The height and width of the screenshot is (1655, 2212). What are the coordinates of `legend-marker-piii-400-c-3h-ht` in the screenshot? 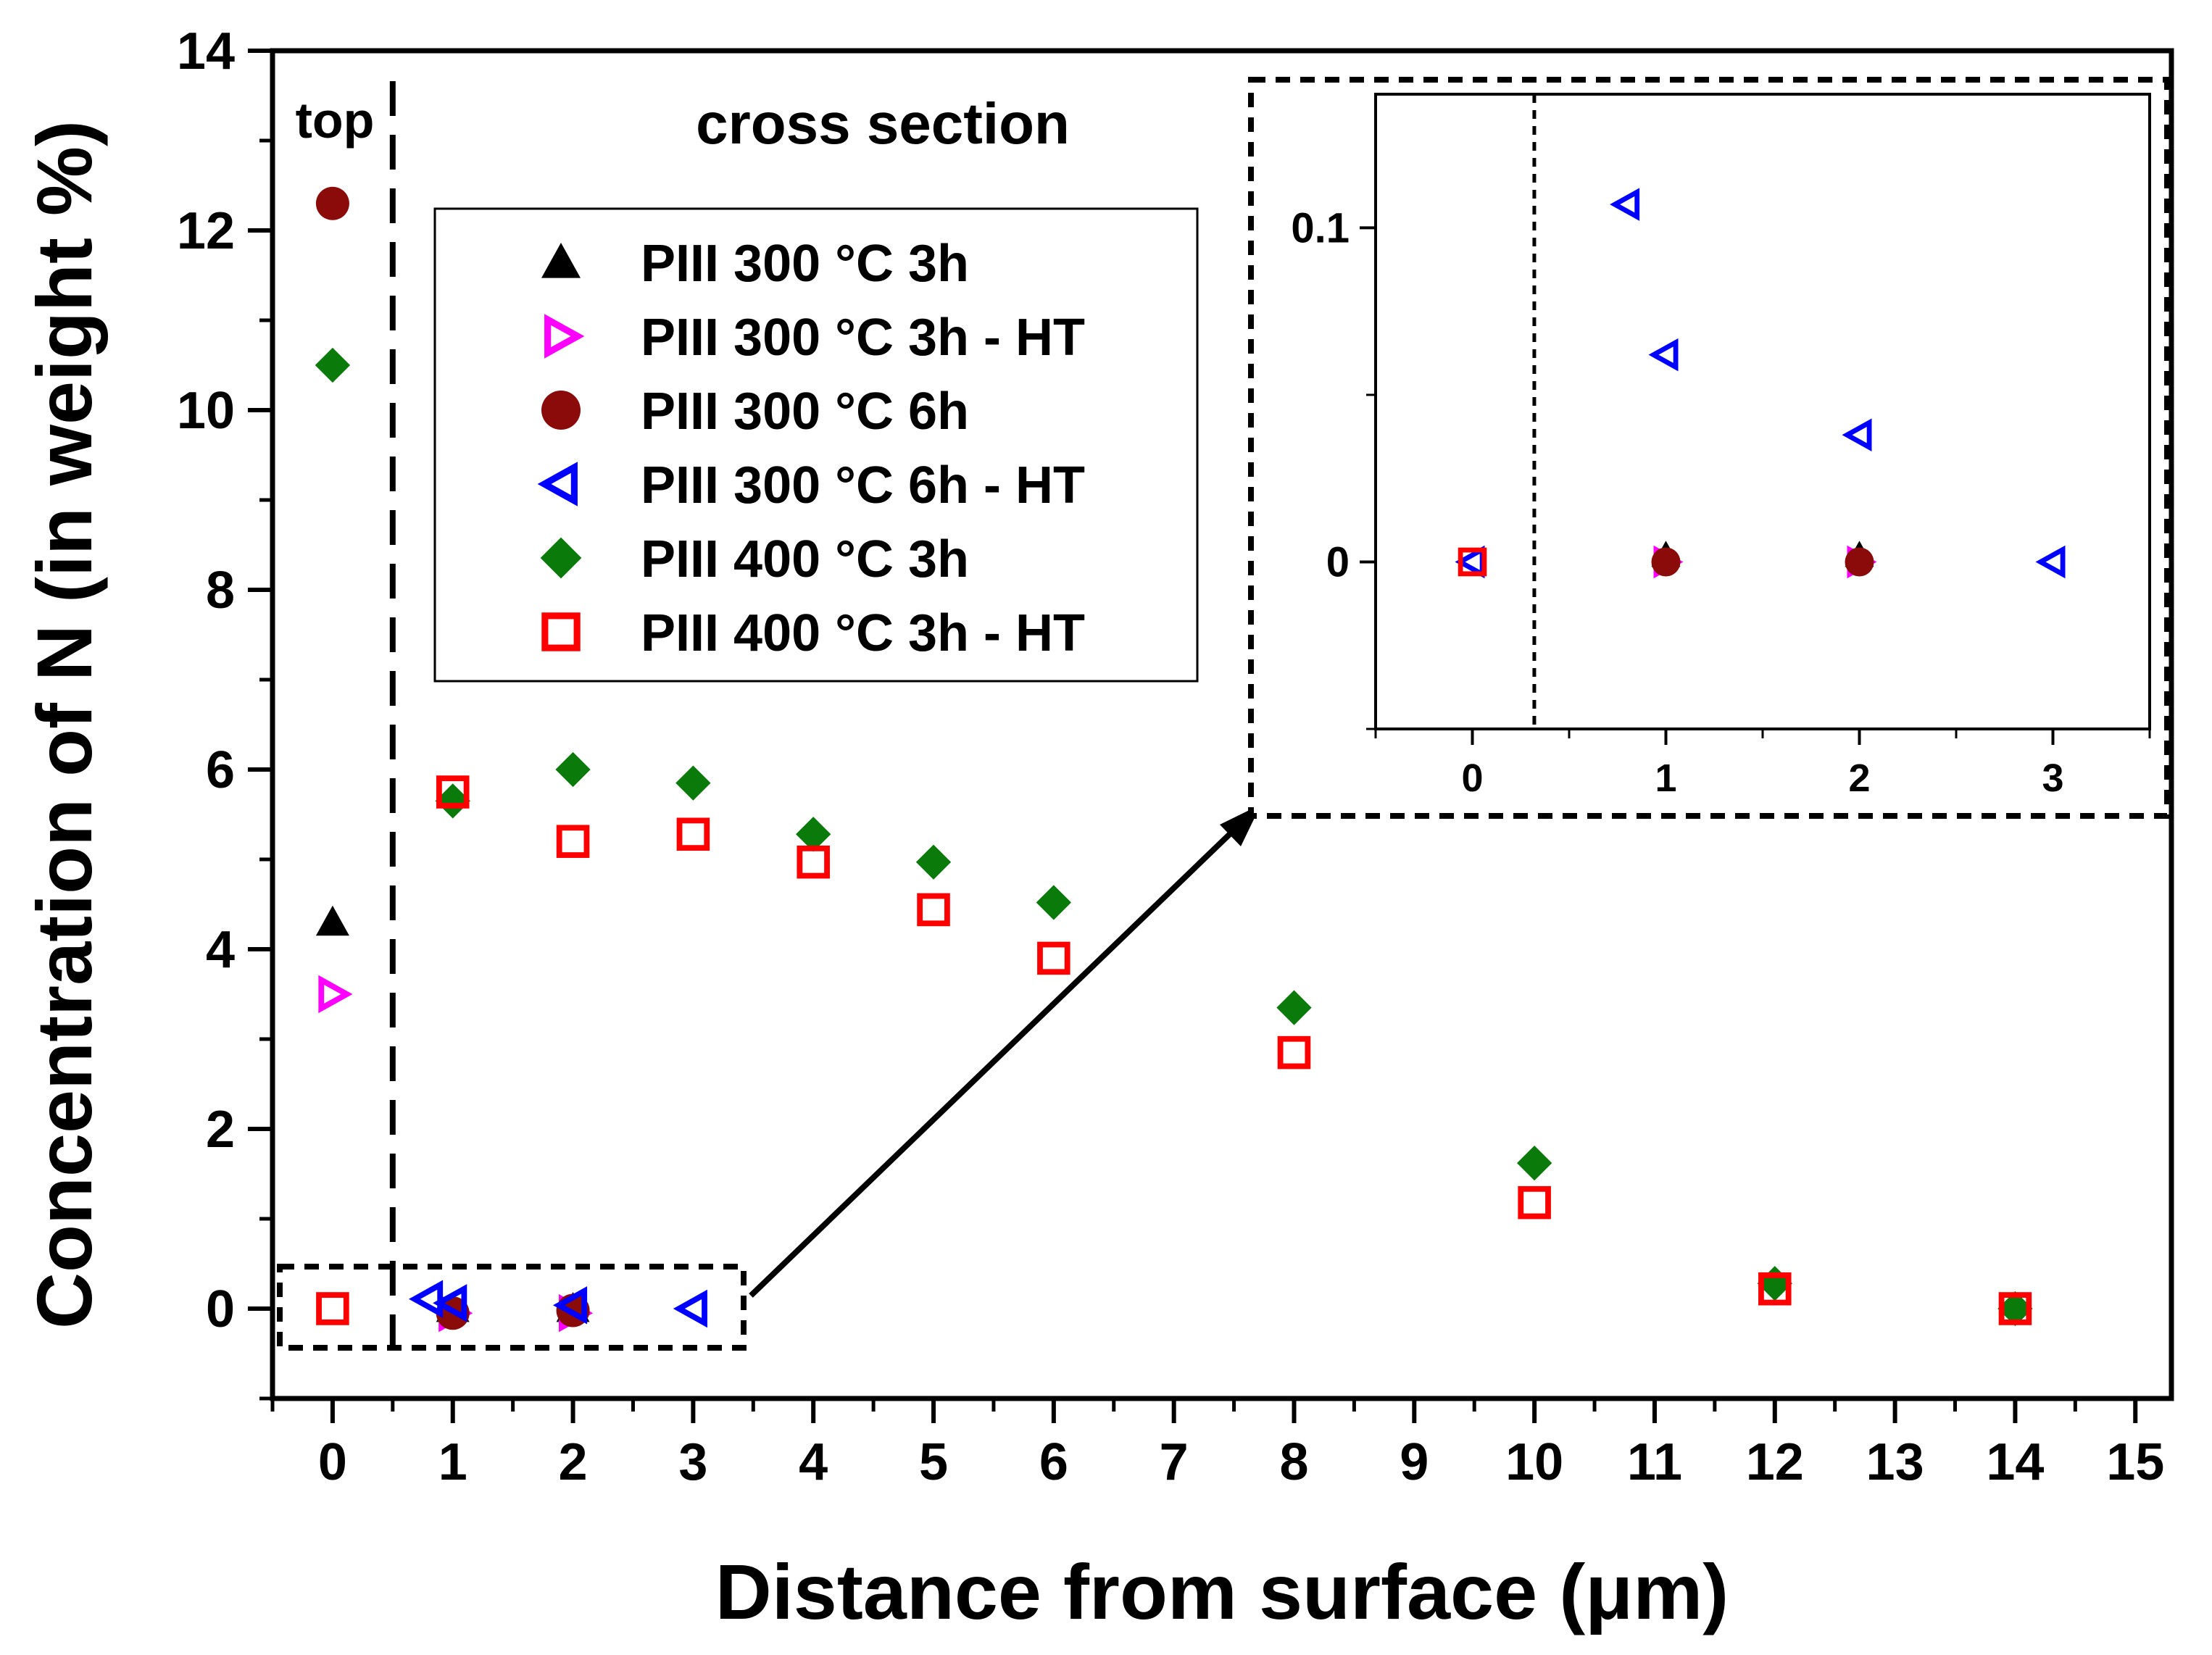 It's located at (561, 632).